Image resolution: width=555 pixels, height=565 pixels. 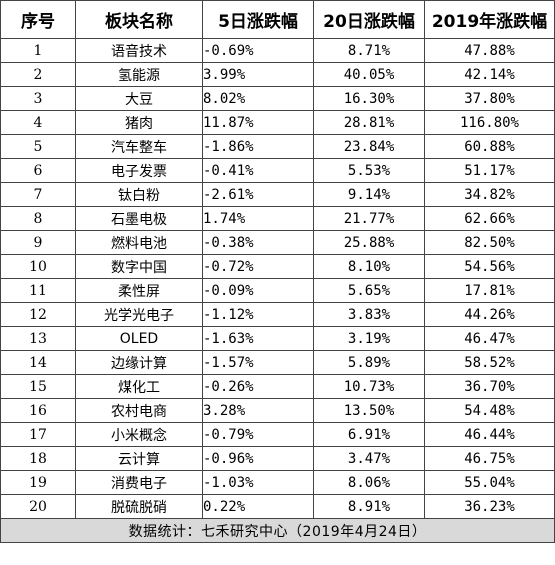 I want to click on row-sector-name: 氢能源, so click(x=139, y=74).